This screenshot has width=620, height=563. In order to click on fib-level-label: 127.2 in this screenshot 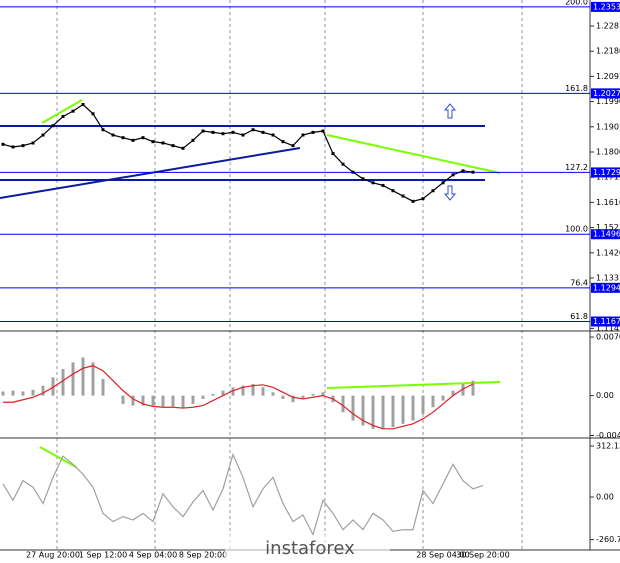, I will do `click(576, 167)`.